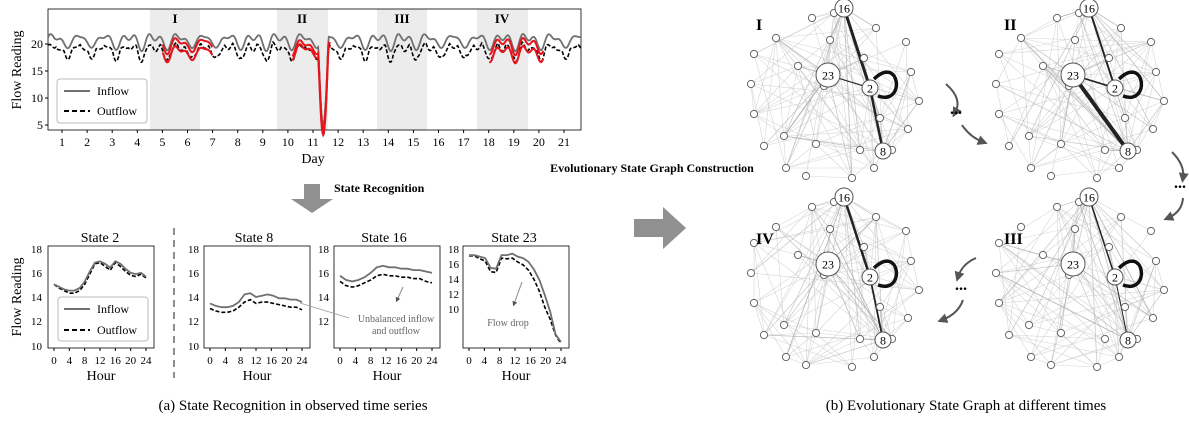 The width and height of the screenshot is (1189, 423). What do you see at coordinates (1013, 239) in the screenshot?
I see `graph-time-label: III` at bounding box center [1013, 239].